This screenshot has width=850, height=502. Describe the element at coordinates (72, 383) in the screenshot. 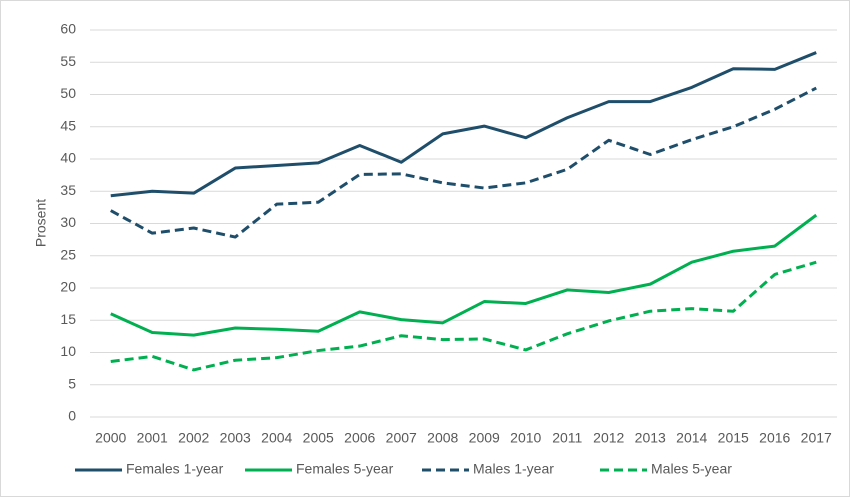

I see `y-tick-label: 5` at that location.